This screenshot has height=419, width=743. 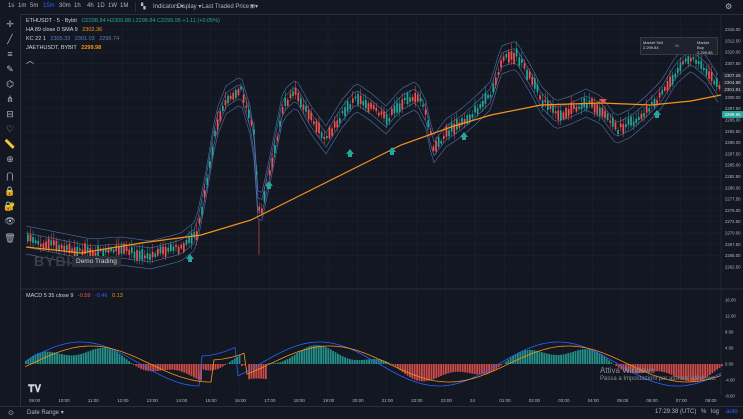 What do you see at coordinates (10, 191) in the screenshot?
I see `lock-icon: 🔒` at bounding box center [10, 191].